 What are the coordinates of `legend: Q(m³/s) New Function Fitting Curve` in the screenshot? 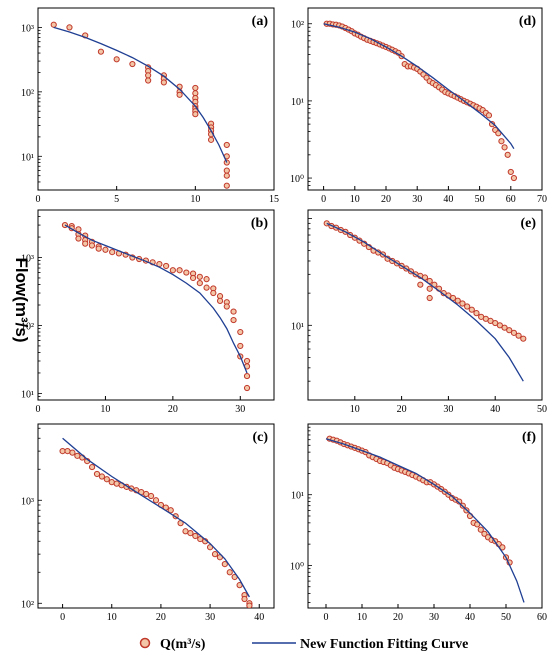 It's located at (303, 644).